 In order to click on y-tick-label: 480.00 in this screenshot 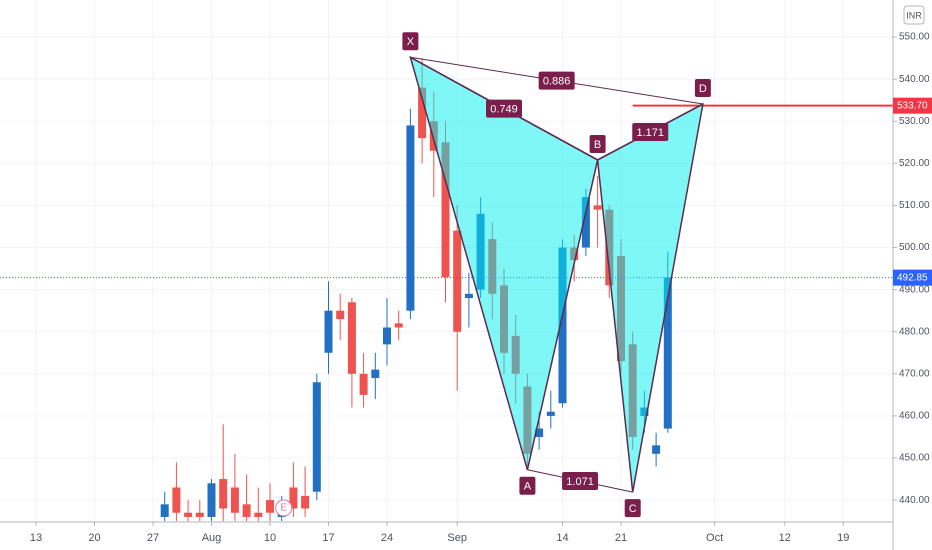, I will do `click(914, 331)`.